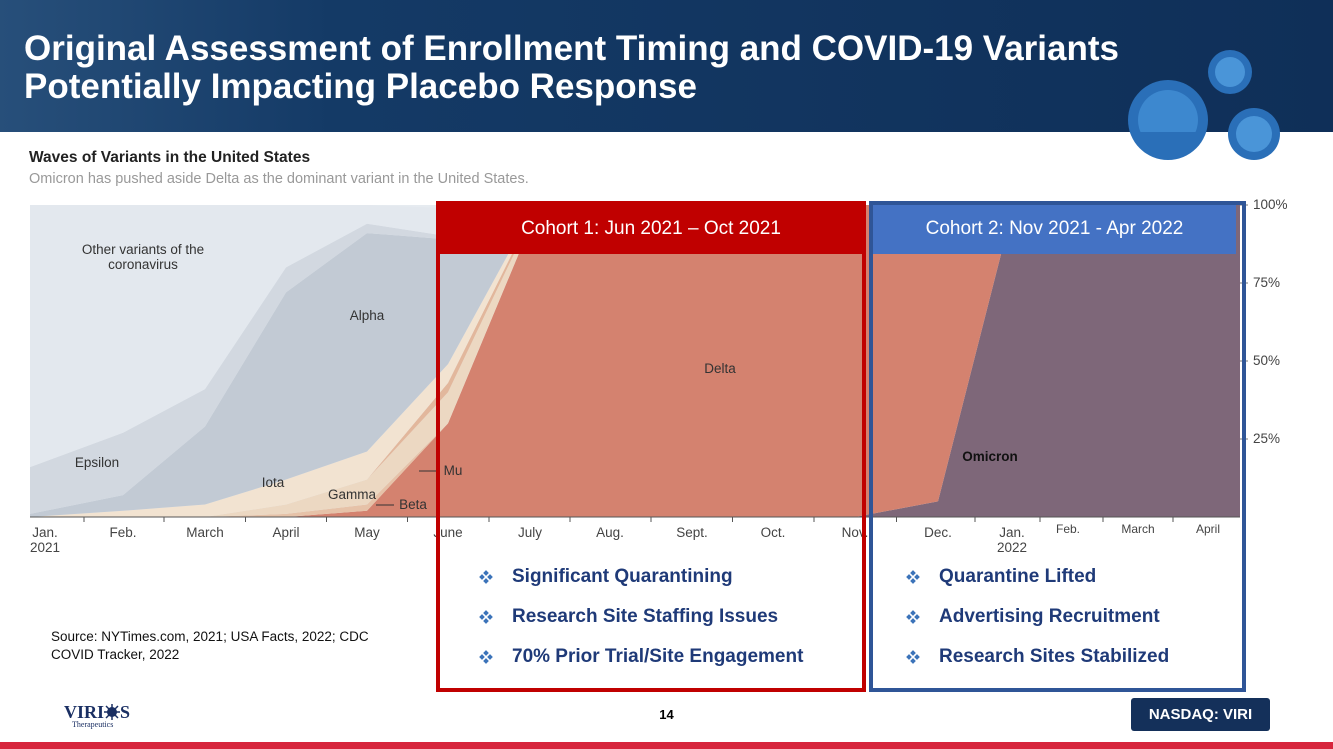 The image size is (1333, 749). What do you see at coordinates (112, 712) in the screenshot?
I see `logo-icon` at bounding box center [112, 712].